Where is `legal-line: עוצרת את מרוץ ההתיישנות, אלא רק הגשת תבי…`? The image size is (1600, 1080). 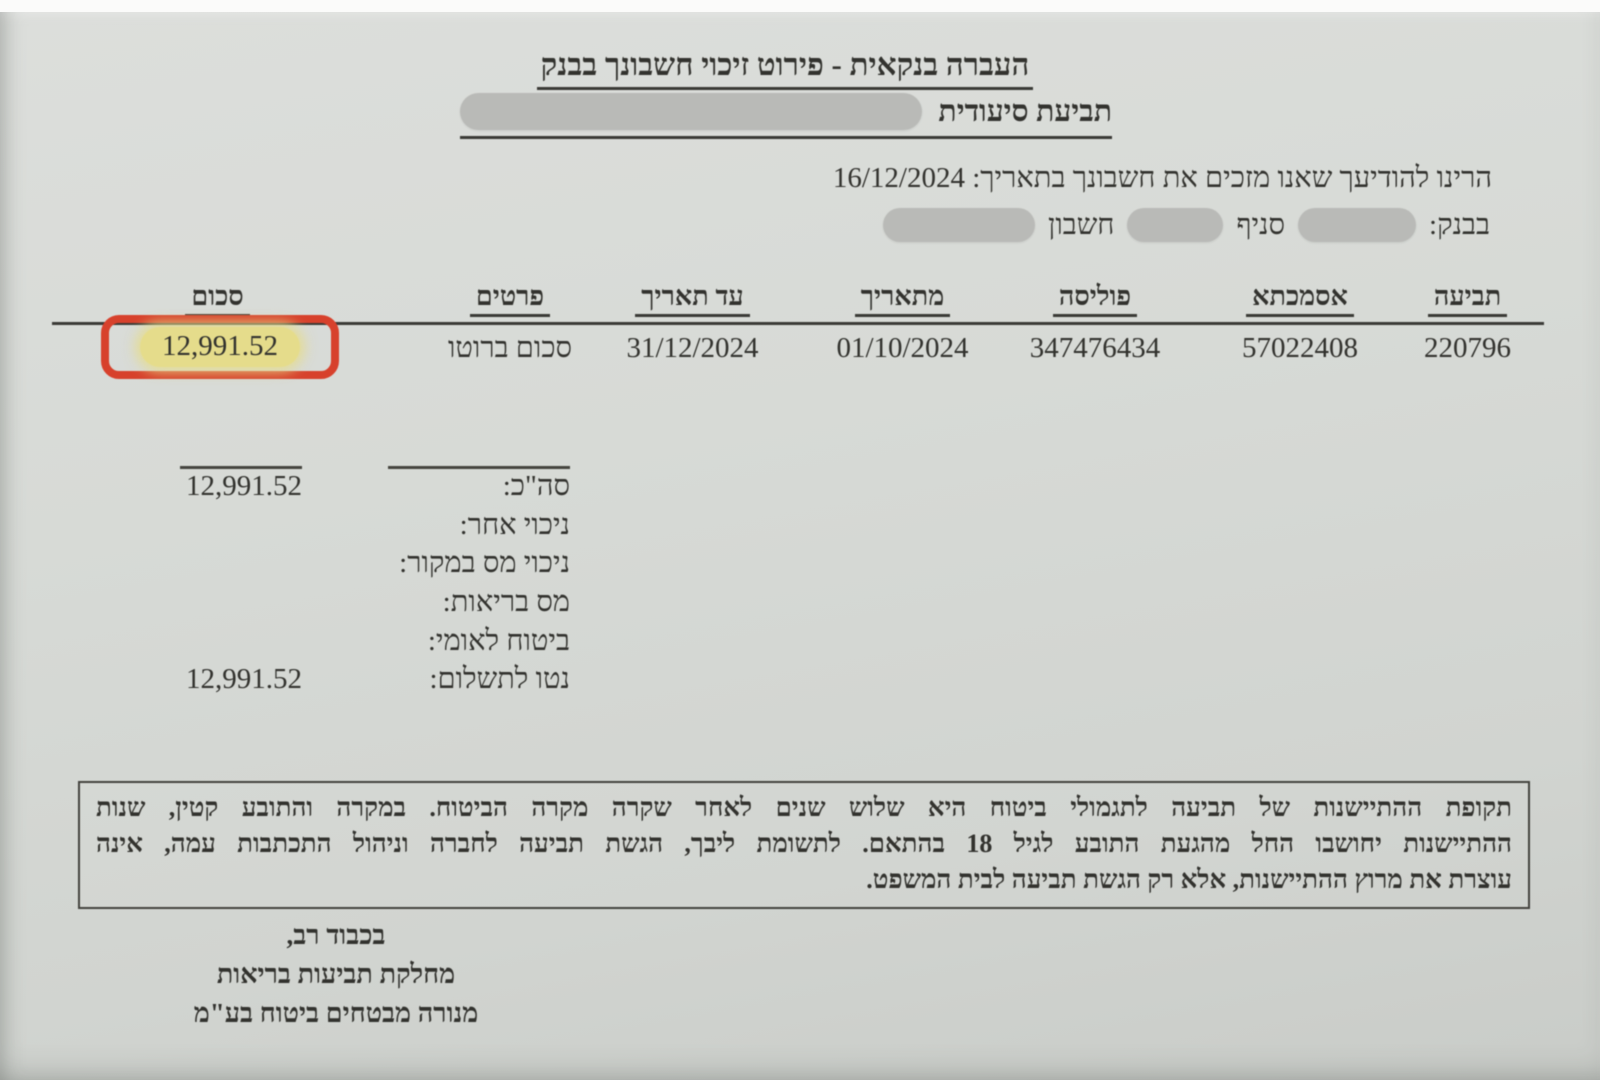 legal-line: עוצרת את מרוץ ההתיישנות, אלא רק הגשת תבי… is located at coordinates (1189, 879).